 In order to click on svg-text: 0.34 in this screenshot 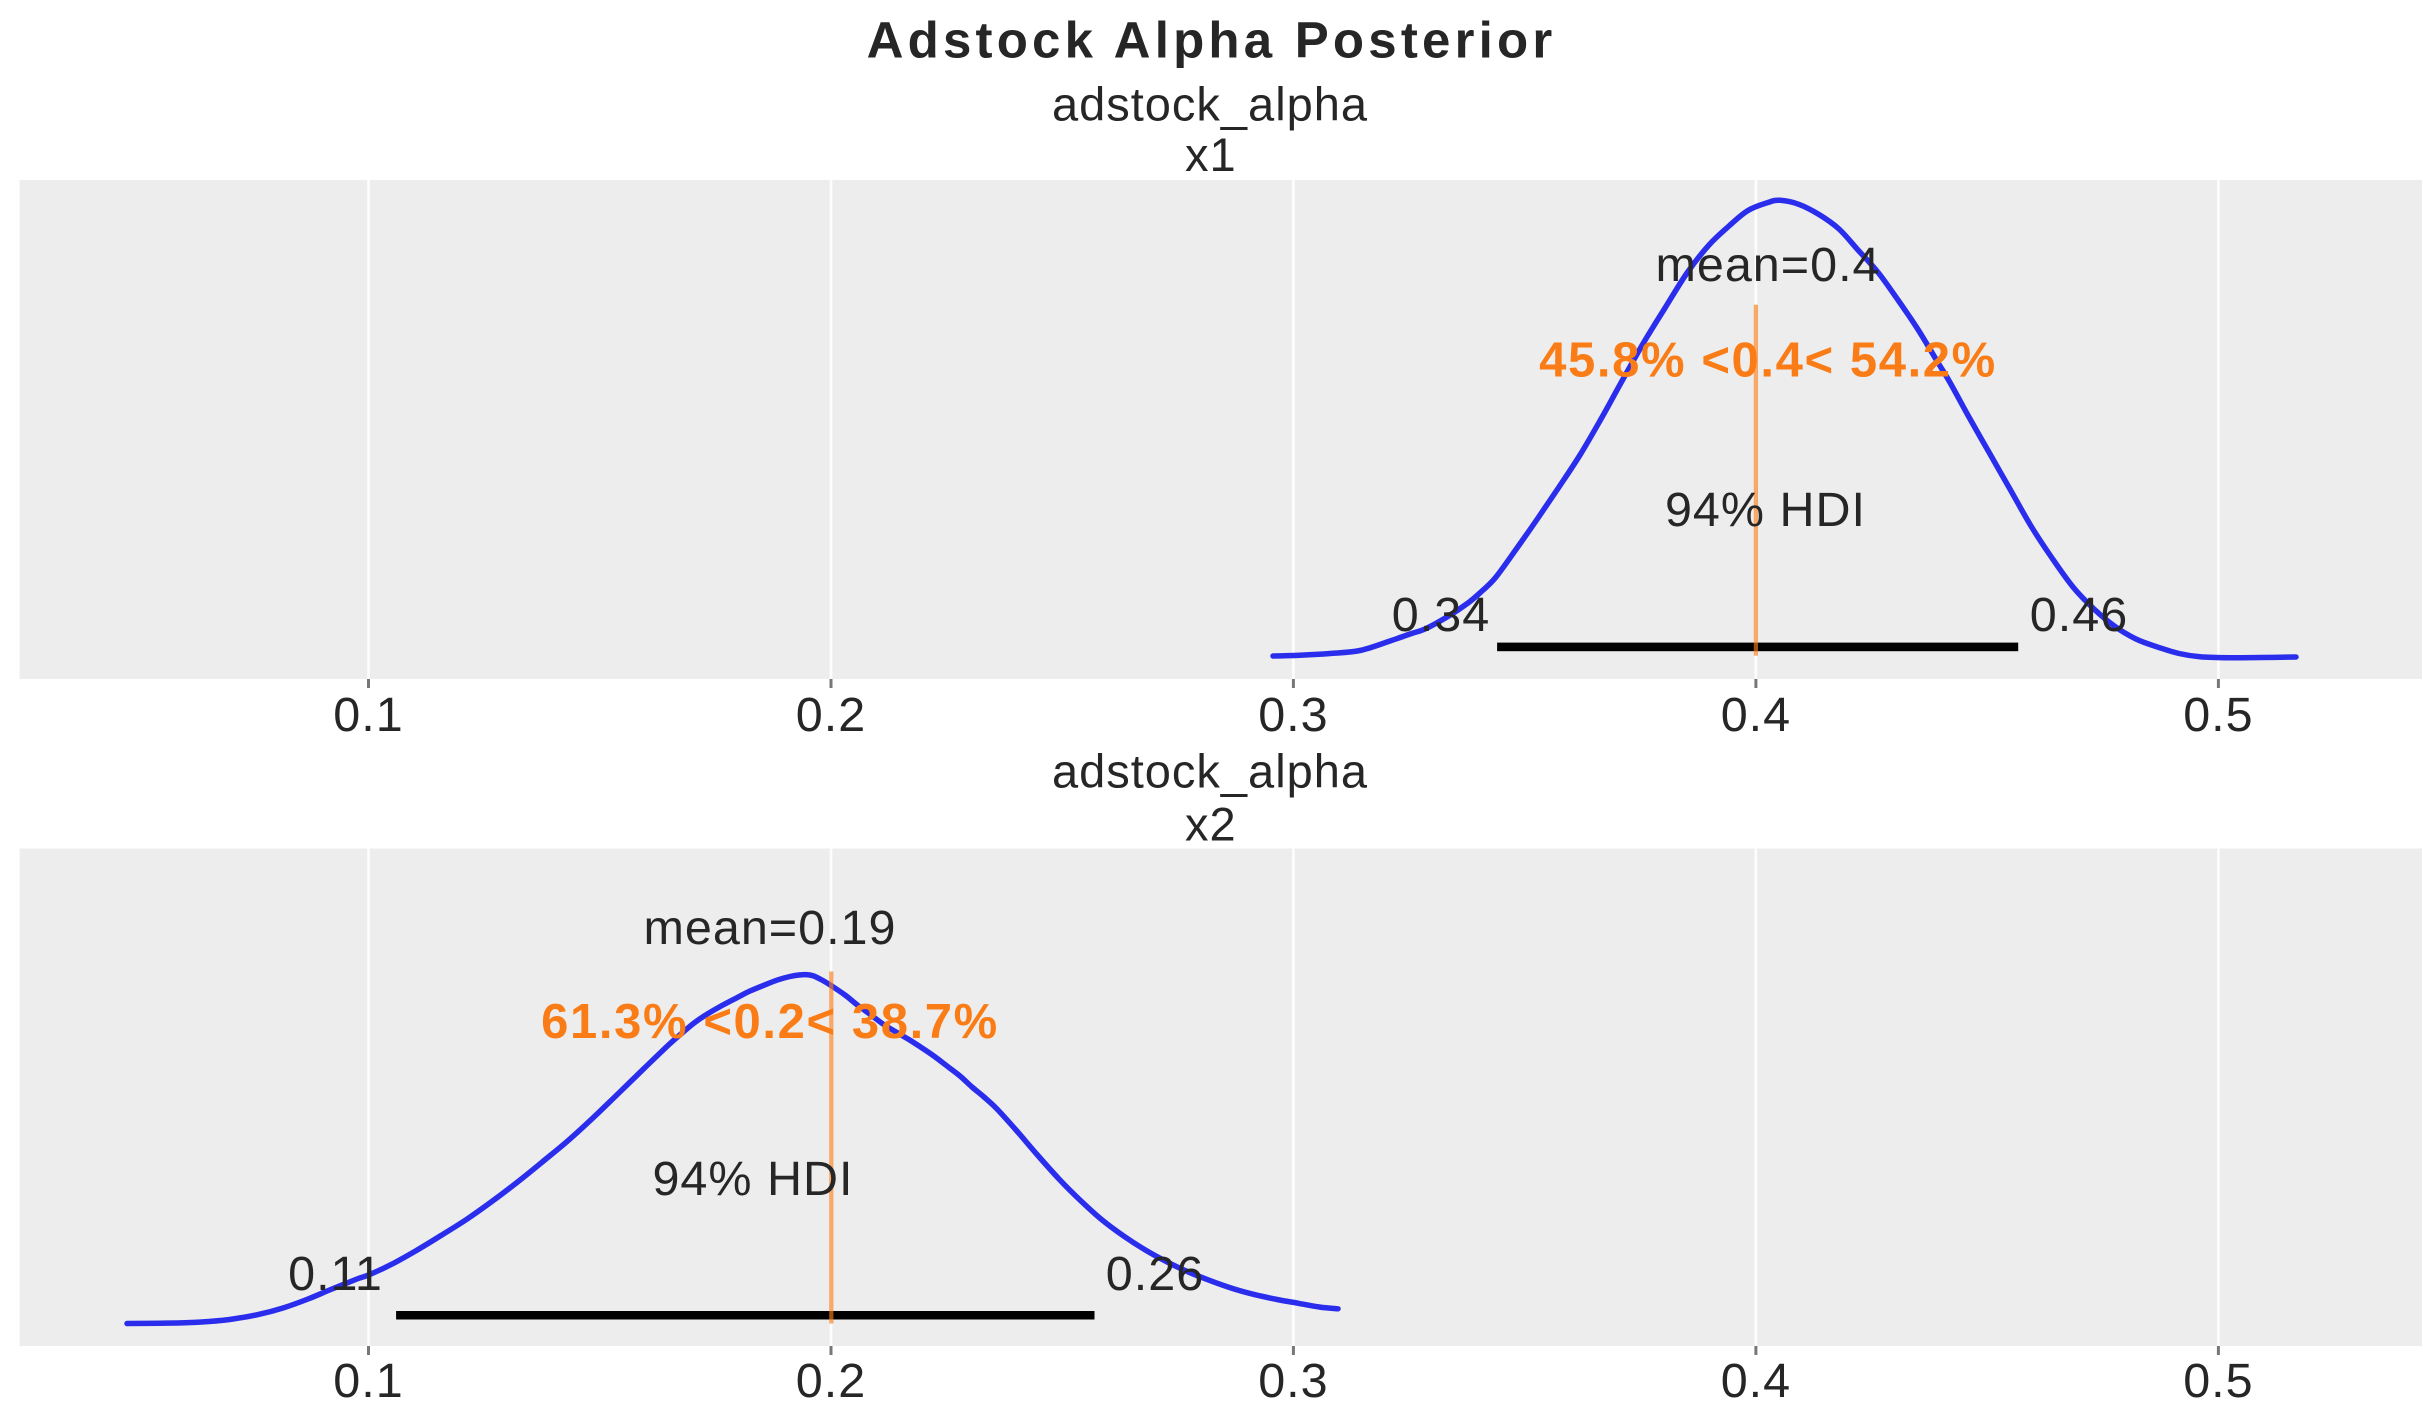, I will do `click(1441, 615)`.